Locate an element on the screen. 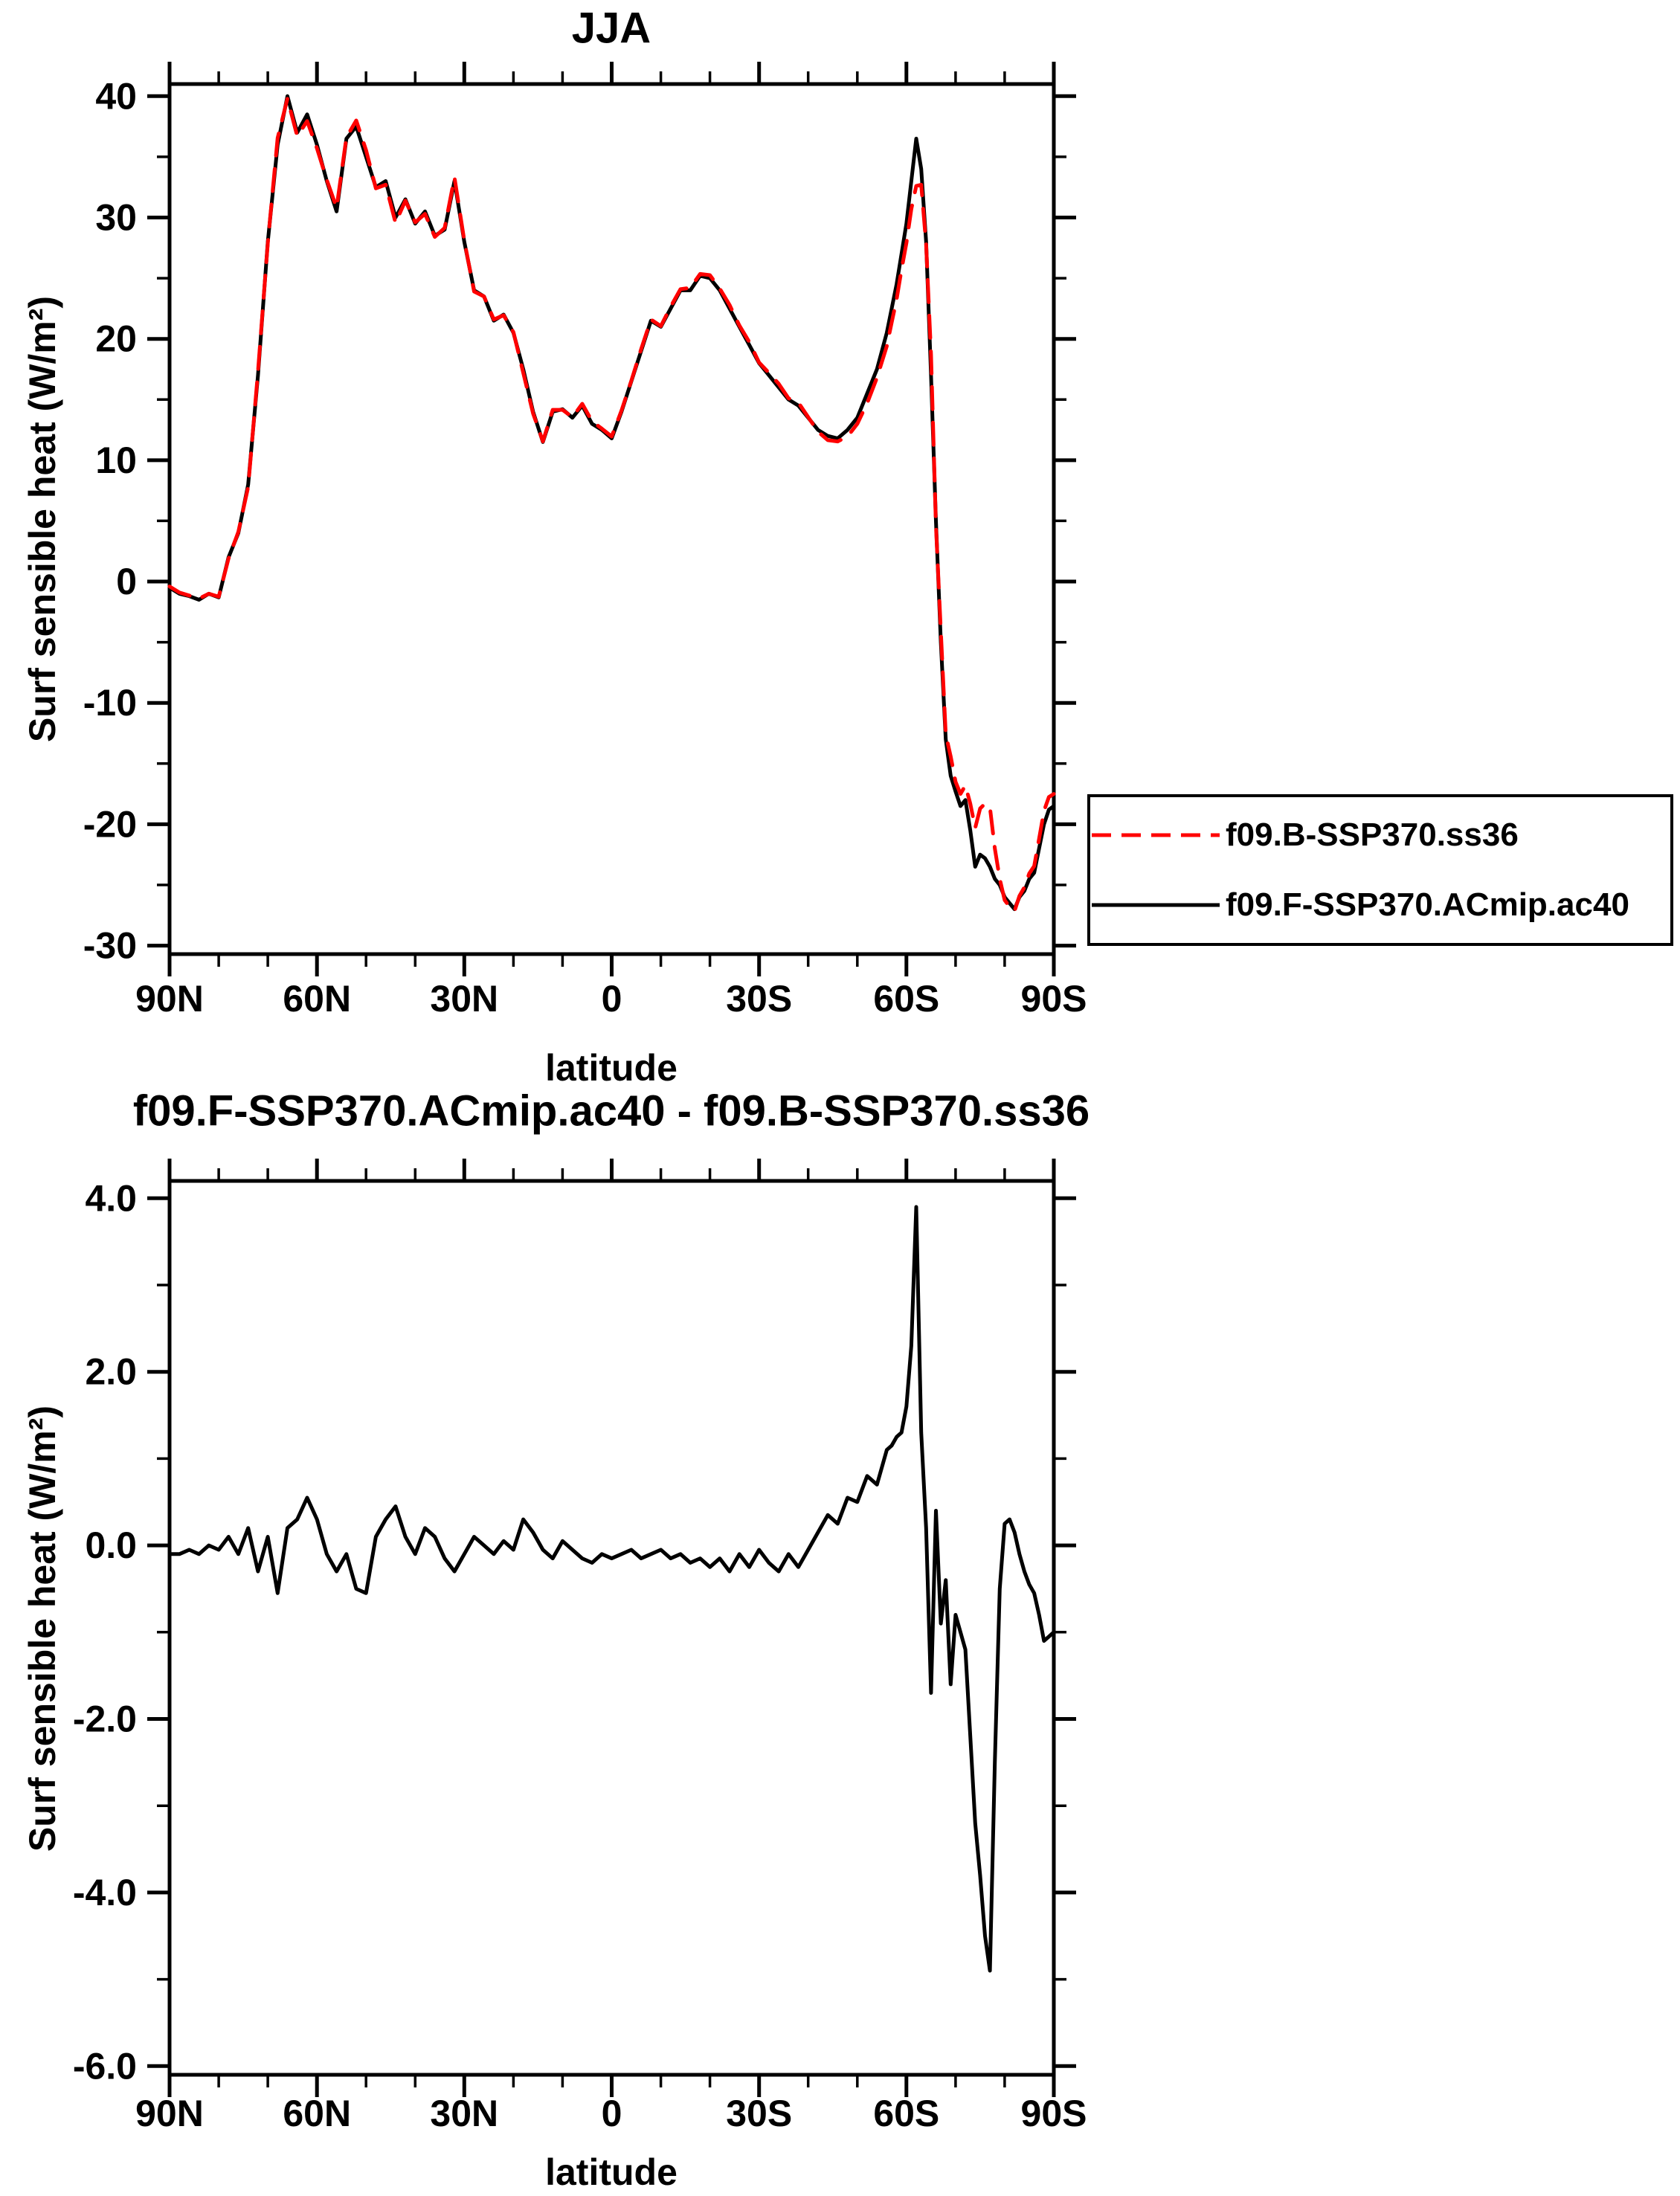 This screenshot has height=2196, width=1680. y-tick-label: -6.0 is located at coordinates (105, 2066).